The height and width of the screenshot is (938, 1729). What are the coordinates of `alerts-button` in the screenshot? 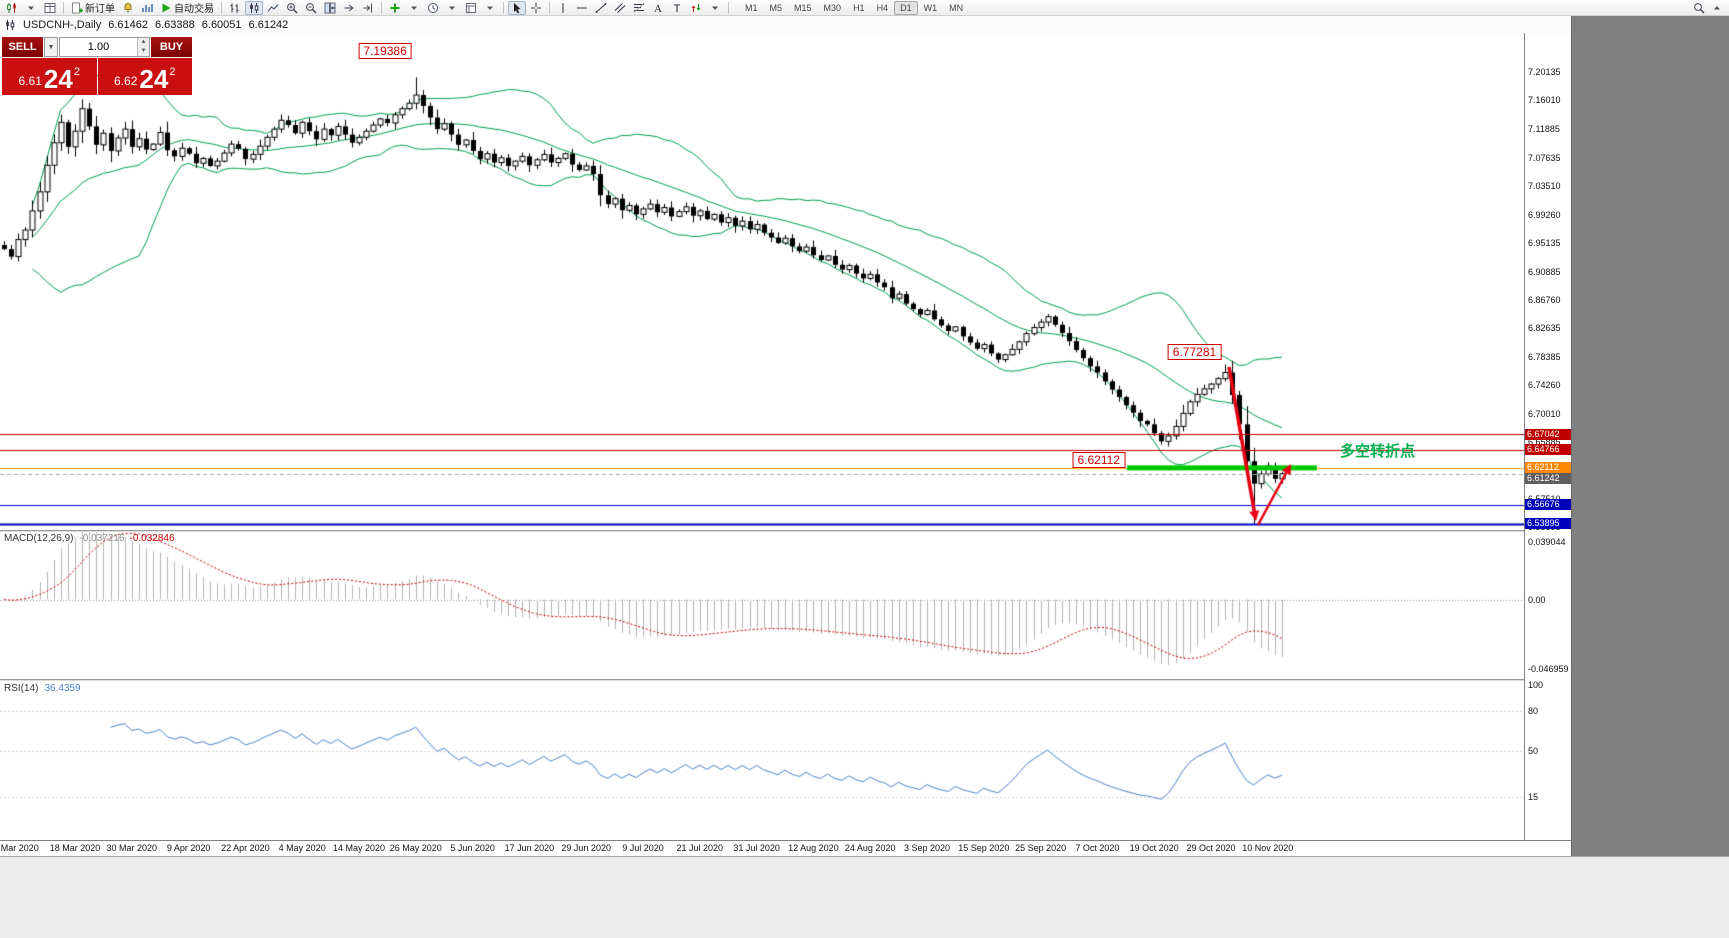 It's located at (128, 8).